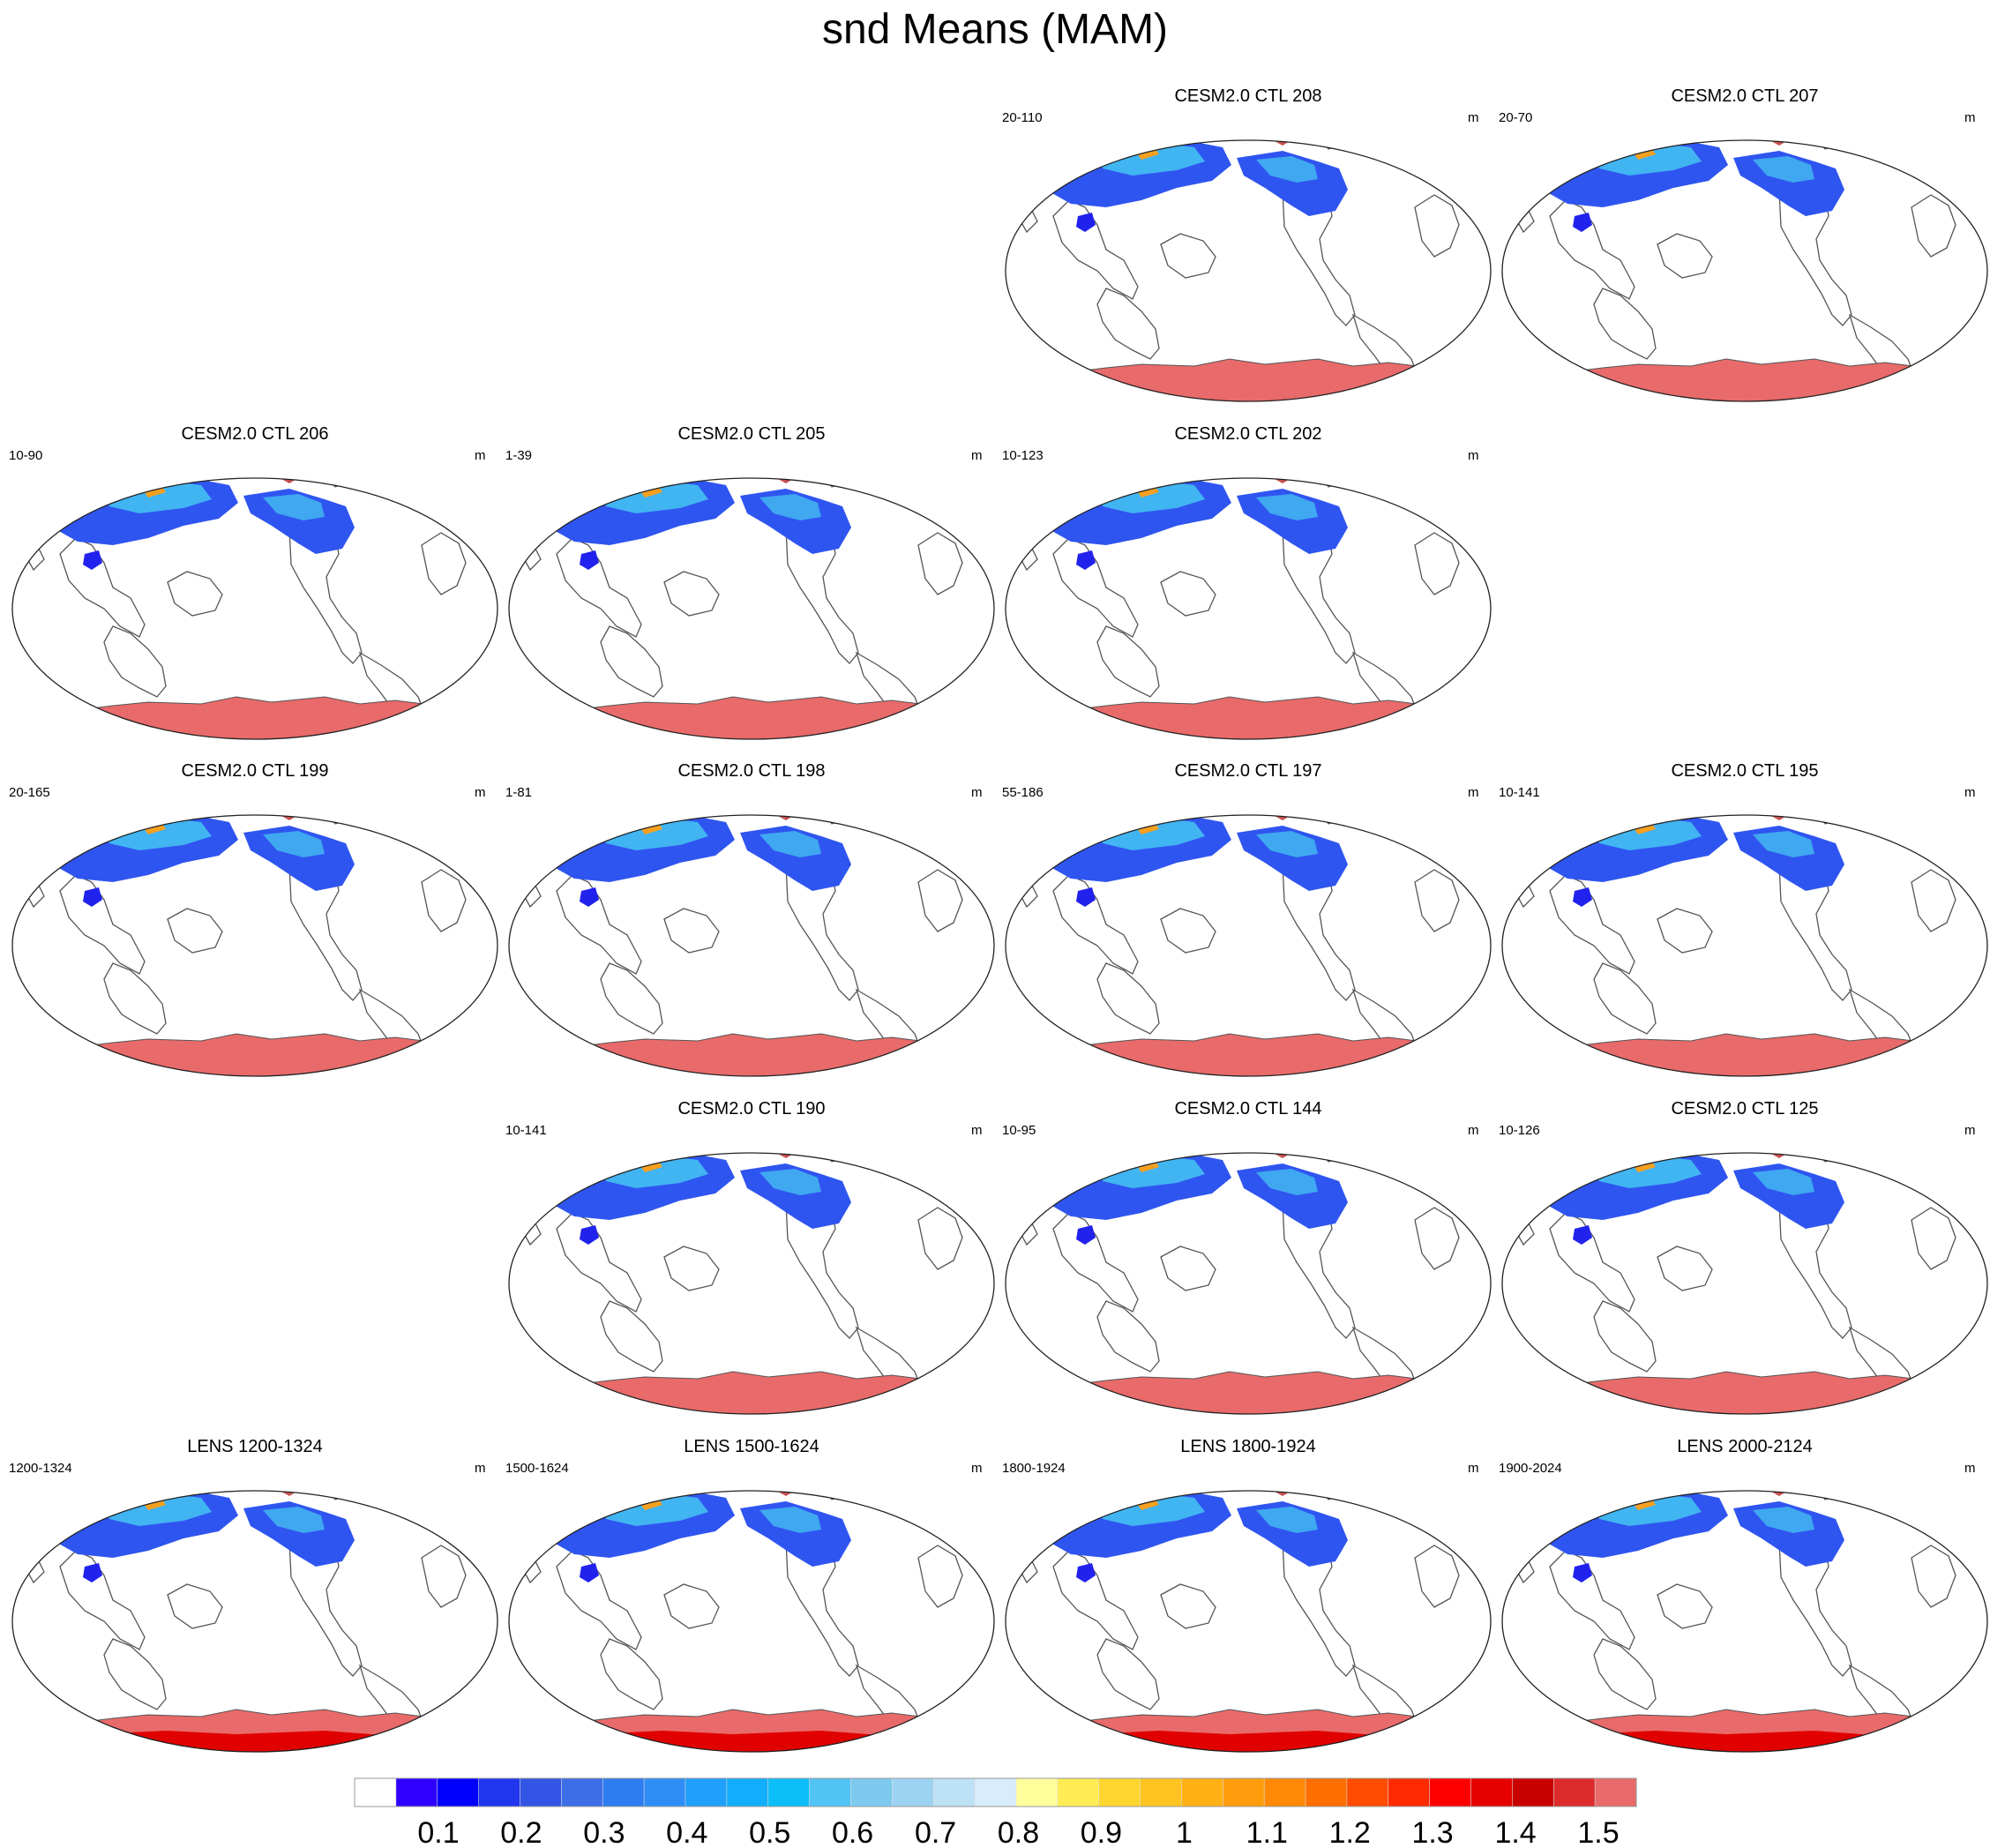  Describe the element at coordinates (1744, 771) in the screenshot. I see `panel-title: CESM2.0 CTL 195` at that location.